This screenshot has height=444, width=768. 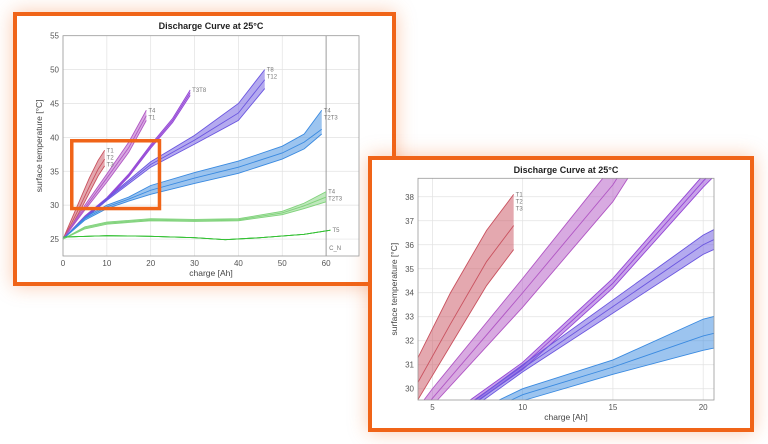 I want to click on series-line-3-lower, so click(x=599, y=325).